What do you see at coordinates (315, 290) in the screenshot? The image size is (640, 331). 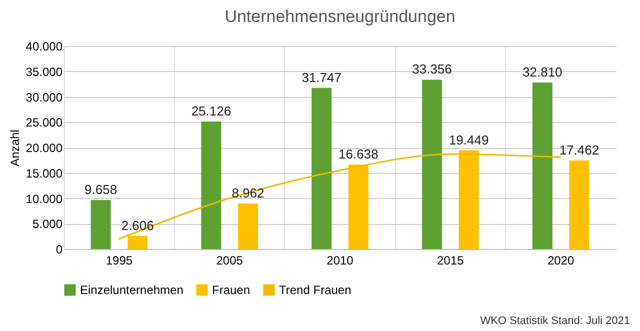 I see `legend-label: Trend Frauen` at bounding box center [315, 290].